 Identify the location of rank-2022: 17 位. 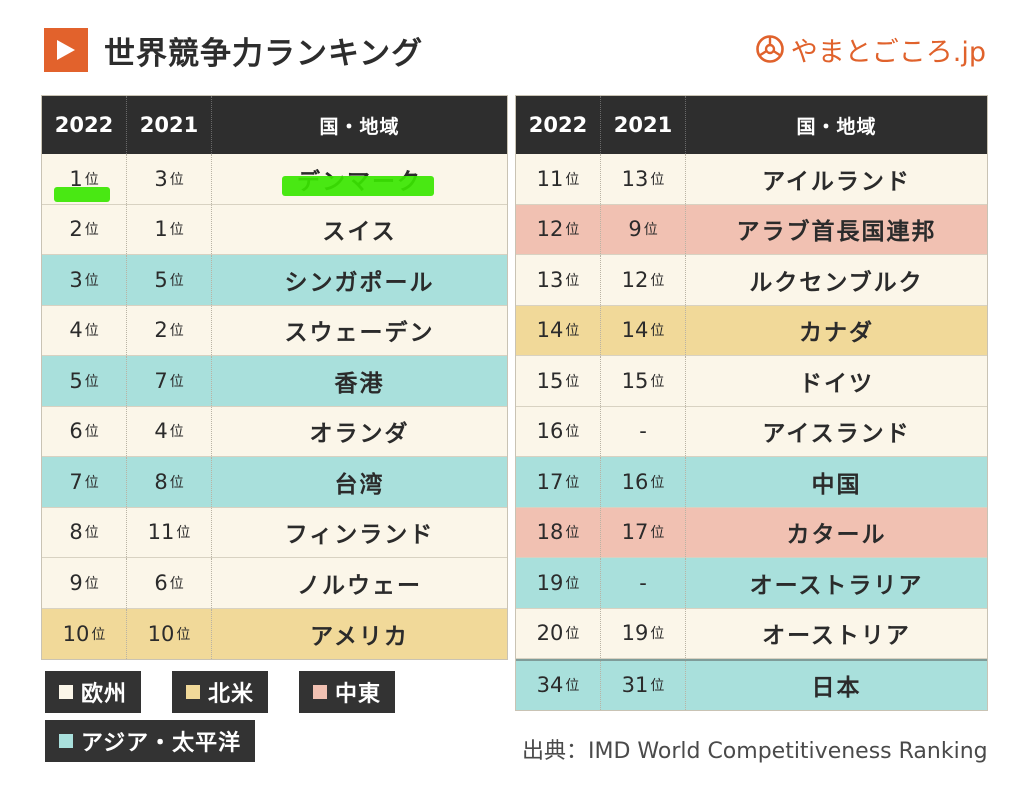
(558, 482).